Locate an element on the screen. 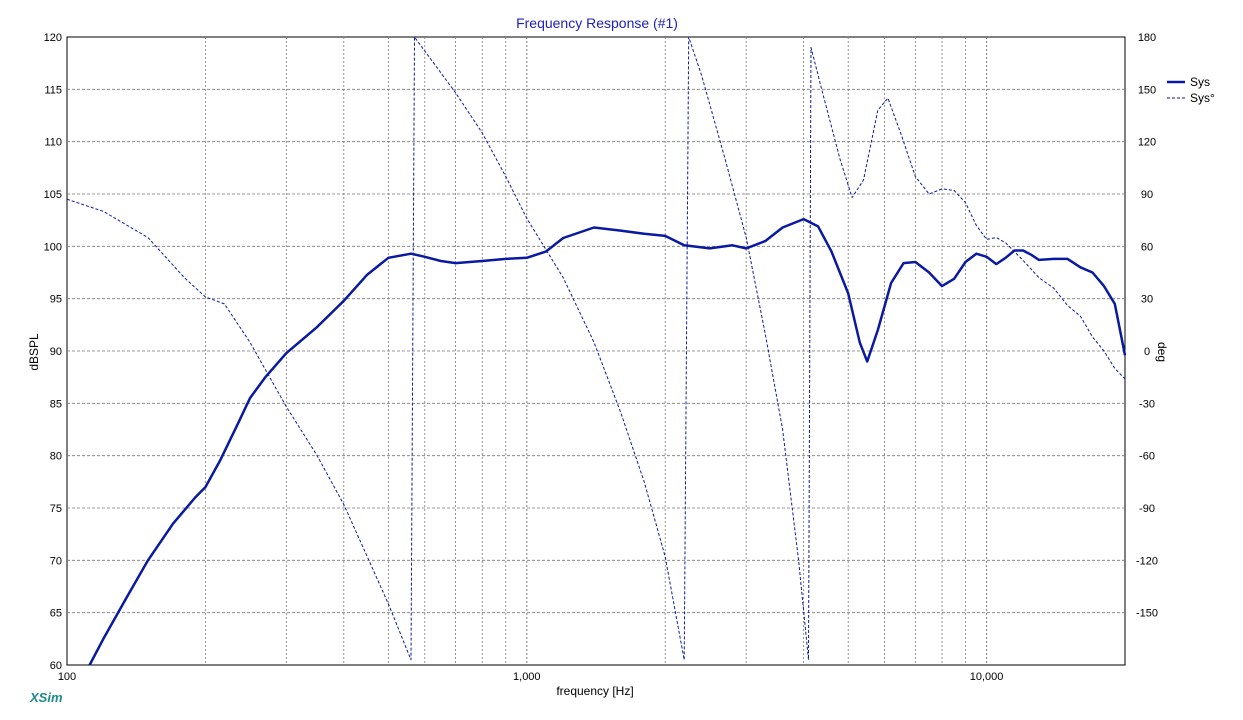 This screenshot has height=720, width=1243. y-tick-label: 80 is located at coordinates (56, 457).